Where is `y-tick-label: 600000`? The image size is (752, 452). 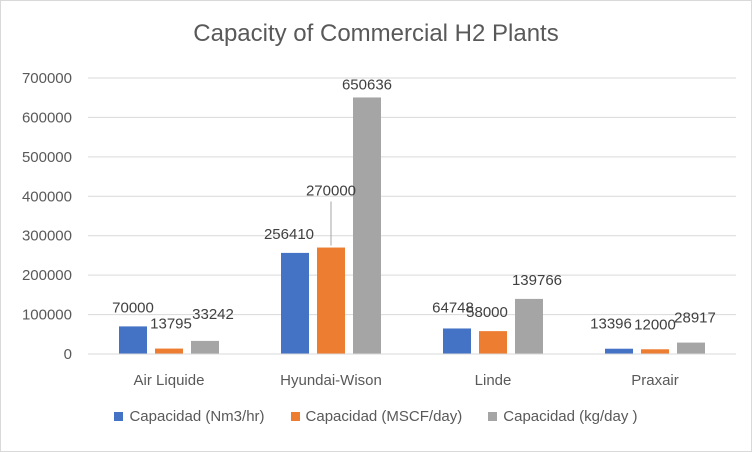
y-tick-label: 600000 is located at coordinates (47, 117).